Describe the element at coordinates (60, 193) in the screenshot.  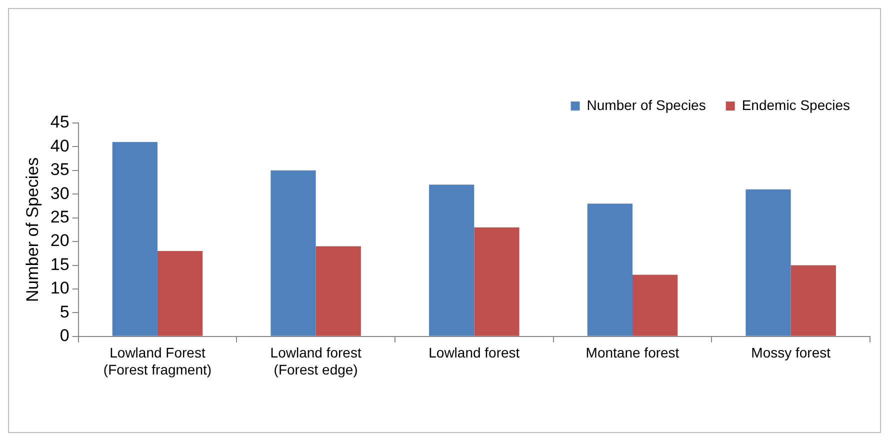
I see `y-tick-label: 30` at that location.